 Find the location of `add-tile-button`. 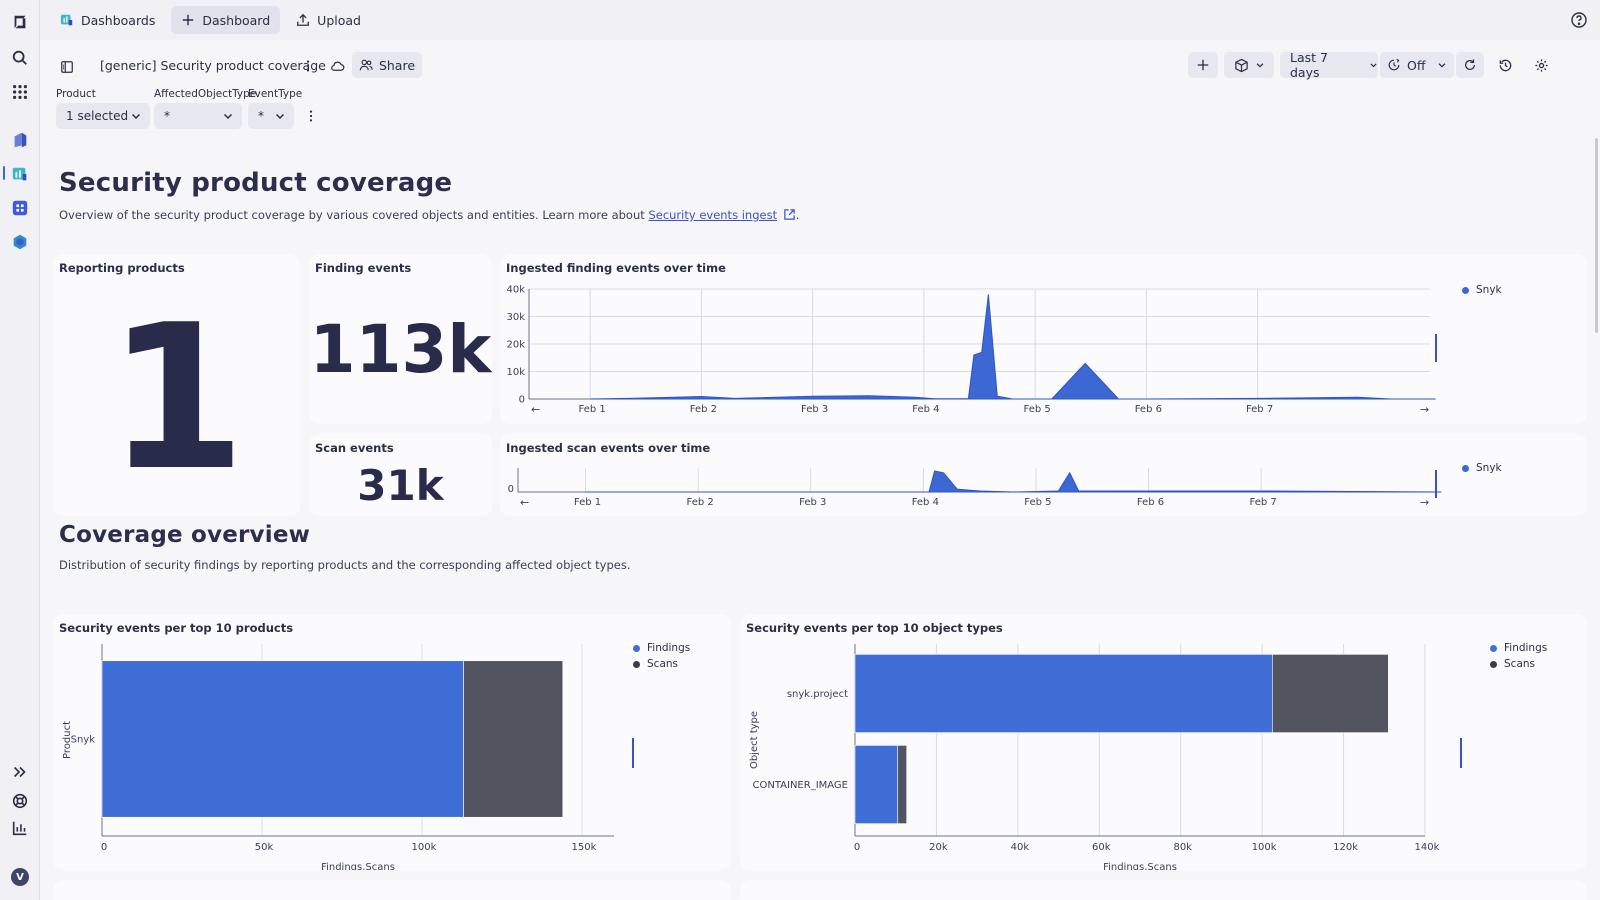

add-tile-button is located at coordinates (1203, 65).